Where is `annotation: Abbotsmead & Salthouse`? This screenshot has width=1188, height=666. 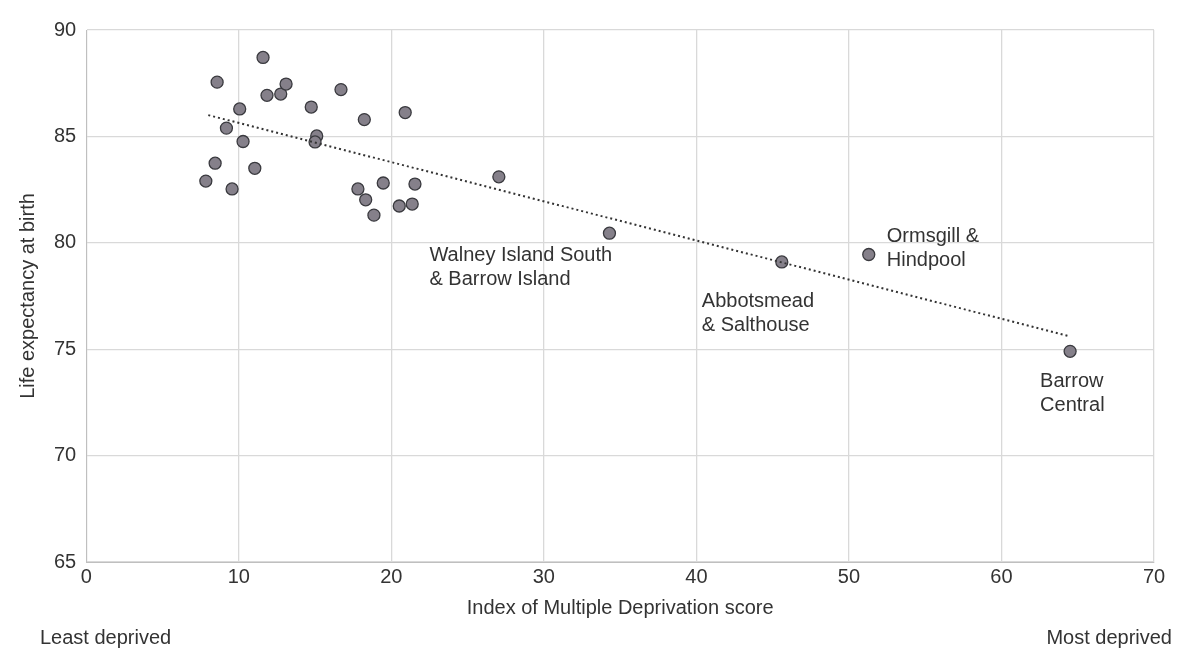 annotation: Abbotsmead & Salthouse is located at coordinates (758, 312).